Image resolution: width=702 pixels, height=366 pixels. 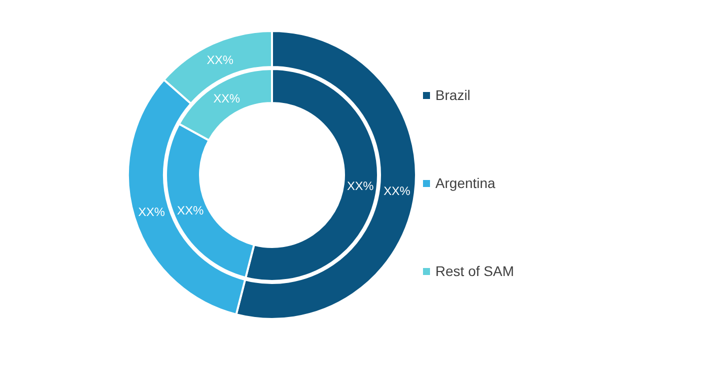 What do you see at coordinates (452, 95) in the screenshot?
I see `legend-label: Brazil` at bounding box center [452, 95].